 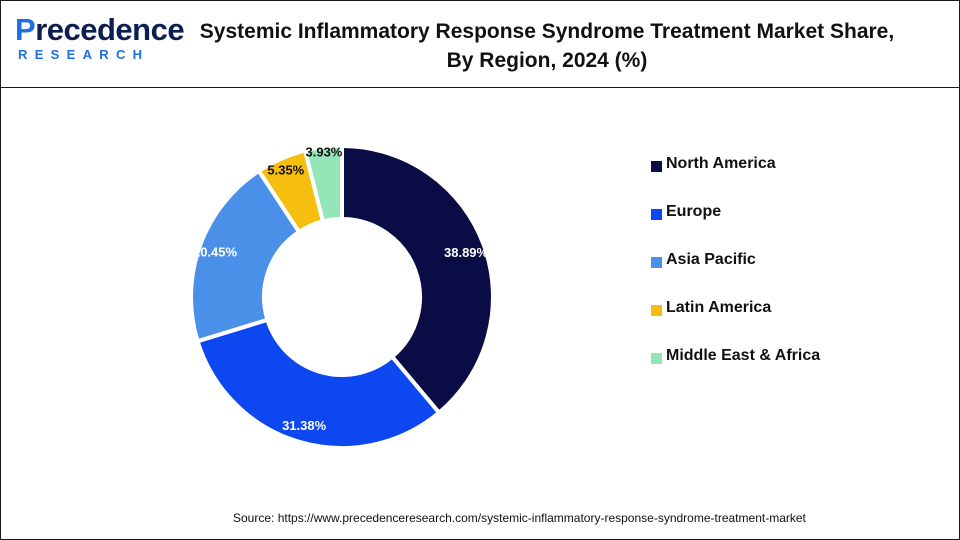 What do you see at coordinates (215, 251) in the screenshot?
I see `data-label-asia-pacific: 20.45%` at bounding box center [215, 251].